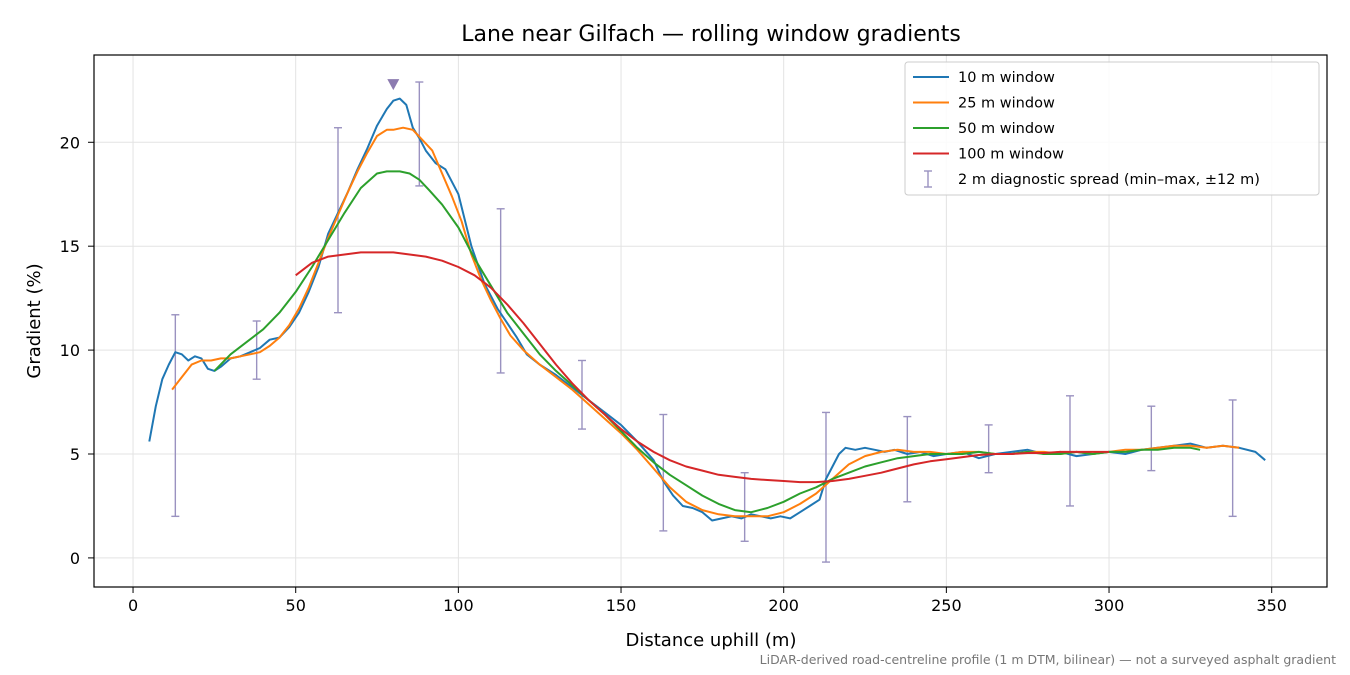 This screenshot has width=1350, height=675. I want to click on legend-label-2: 25 m window, so click(1006, 104).